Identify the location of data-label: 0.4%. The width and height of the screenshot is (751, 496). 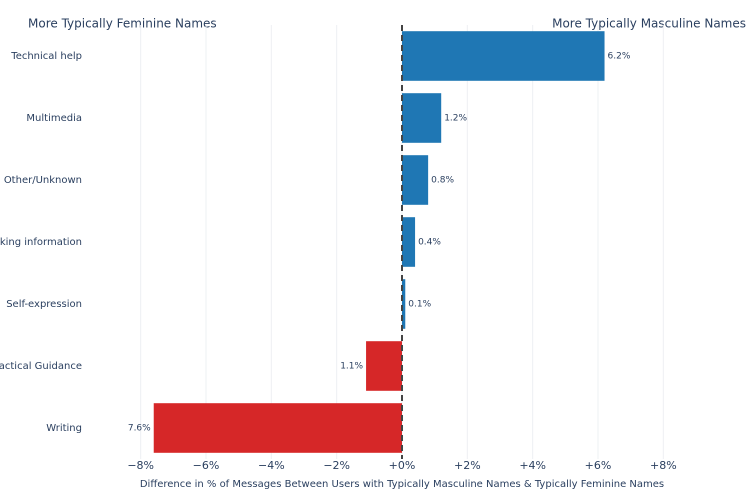
(429, 243).